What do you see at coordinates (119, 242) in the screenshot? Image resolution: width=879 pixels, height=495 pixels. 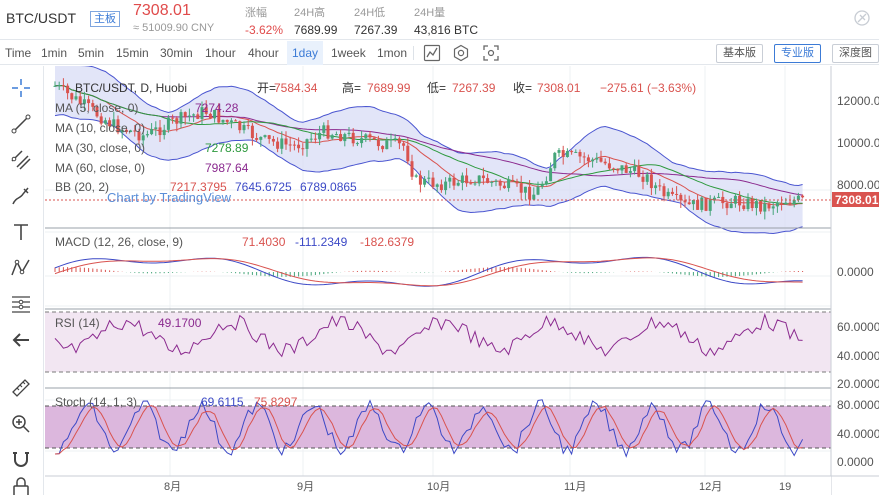 I see `macd-label: MACD (12, 26, close, 9)` at bounding box center [119, 242].